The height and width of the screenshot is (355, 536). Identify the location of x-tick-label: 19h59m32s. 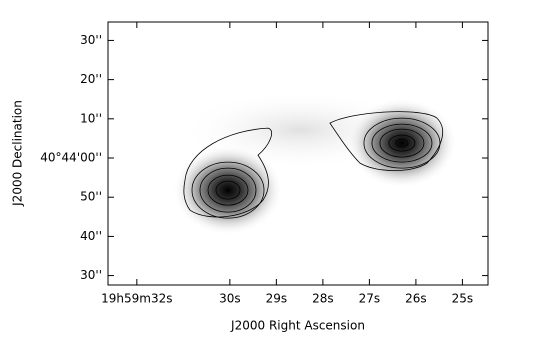
(136, 299).